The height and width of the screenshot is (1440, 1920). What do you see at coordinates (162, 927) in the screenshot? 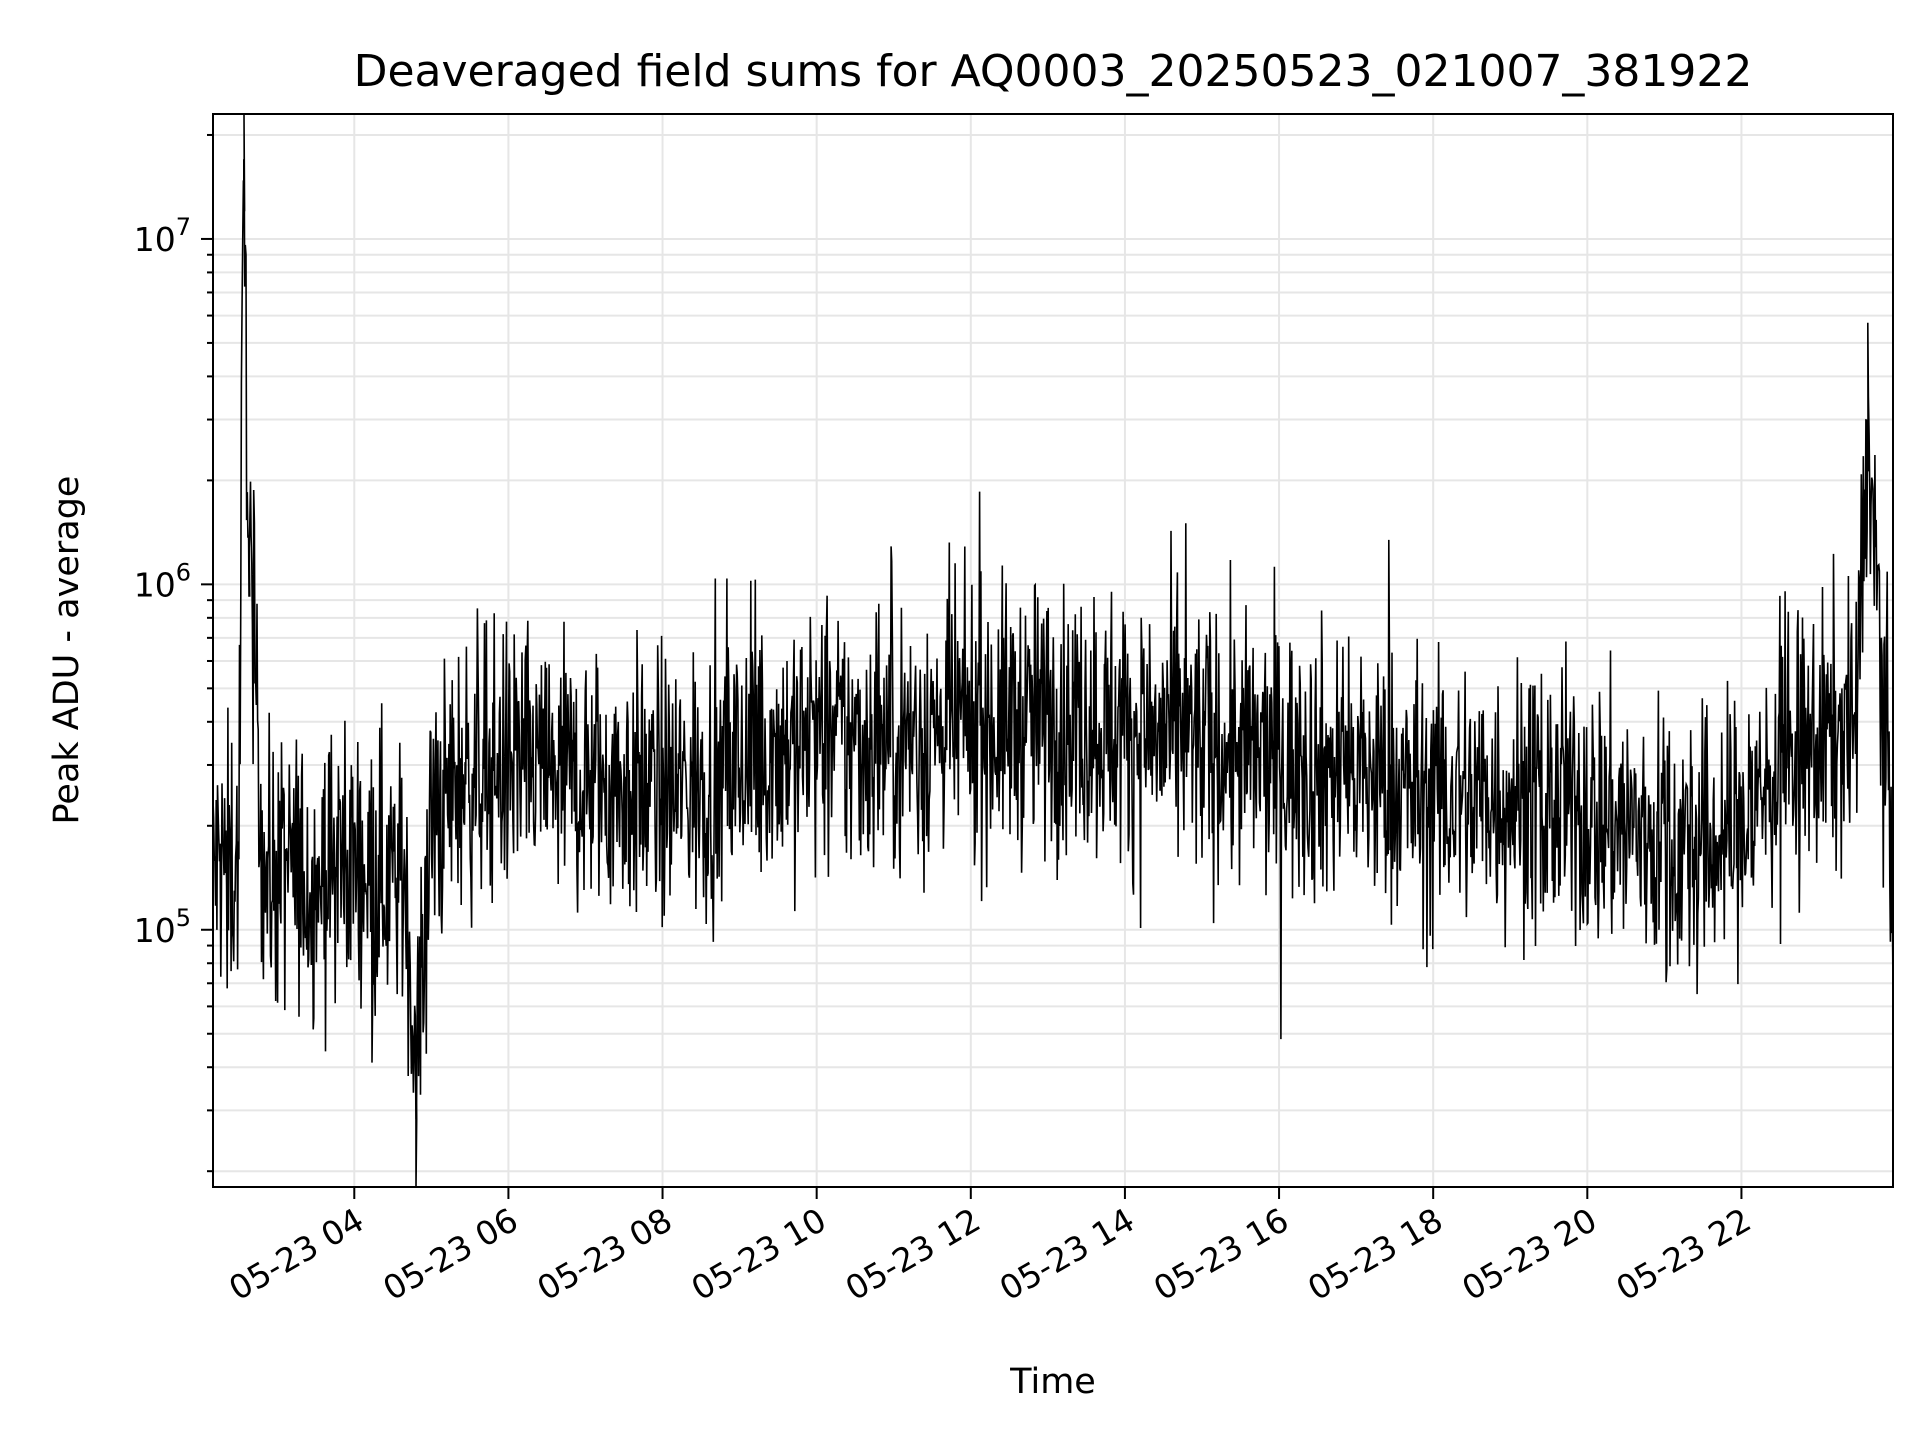
I see `y-tick-label: 10⁵` at bounding box center [162, 927].